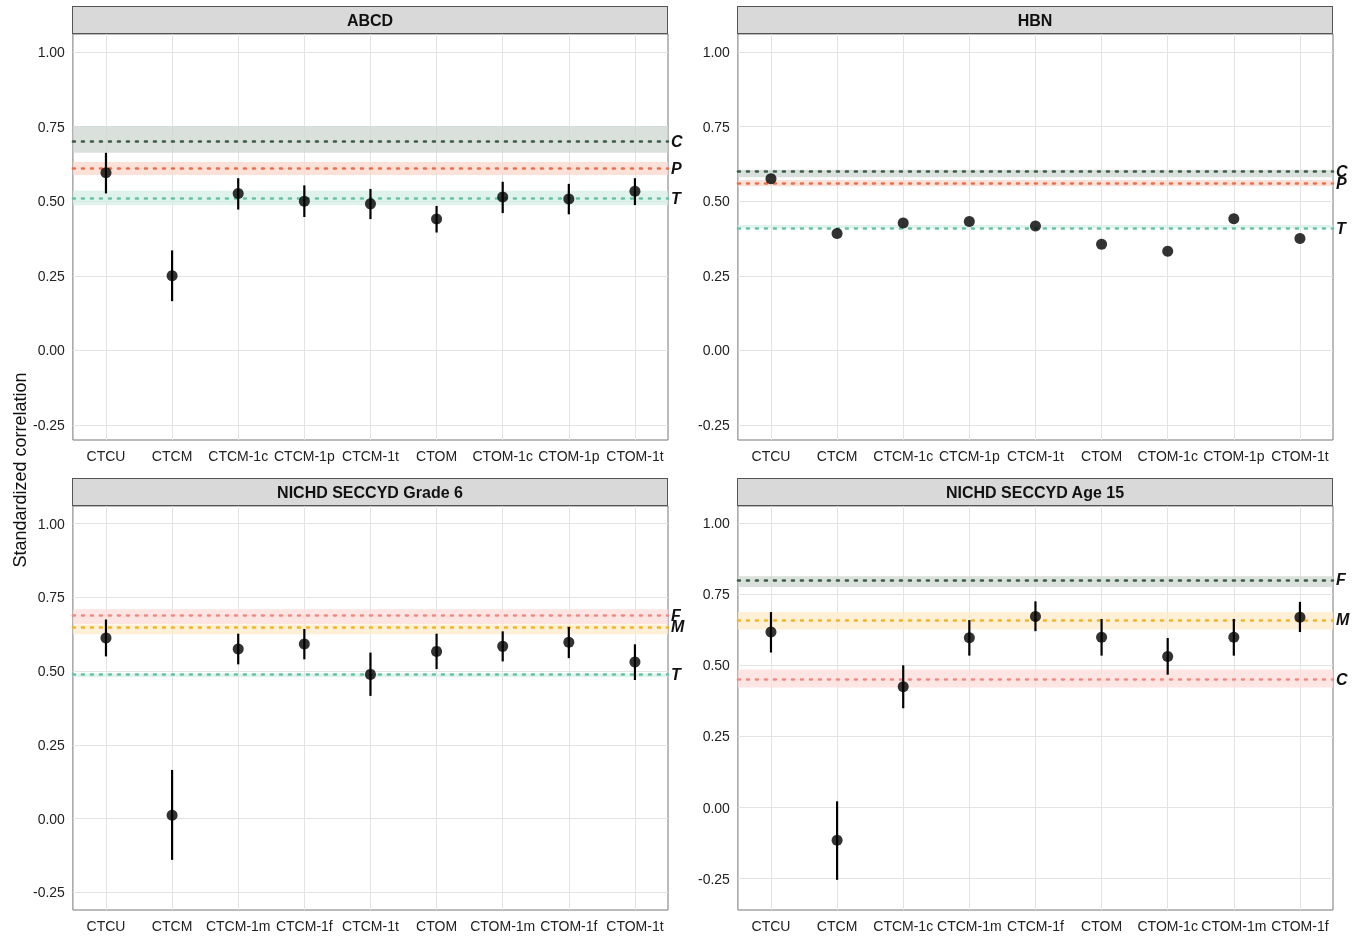  Describe the element at coordinates (1035, 492) in the screenshot. I see `chart-title: NICHD SECCYD Age 15` at that location.